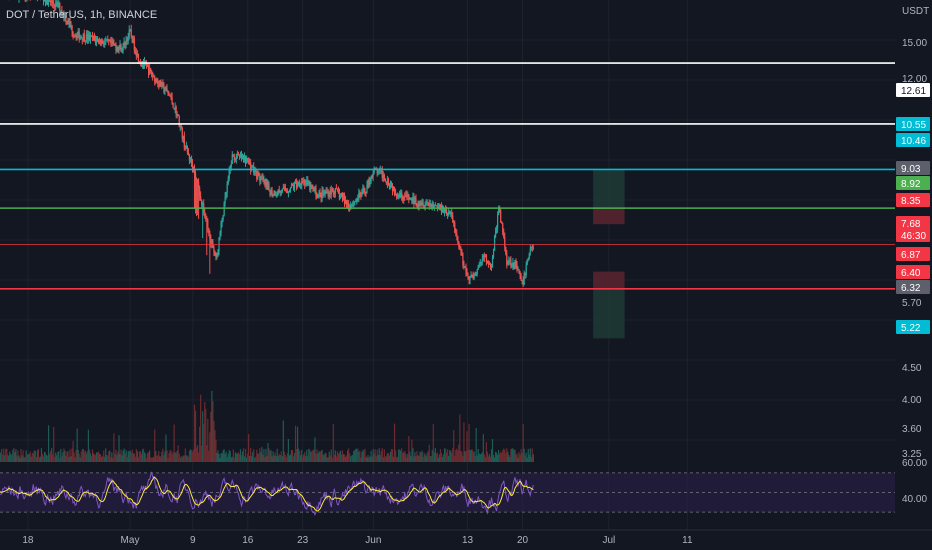 This screenshot has height=550, width=932. I want to click on short-position-stop-zone, so click(609, 216).